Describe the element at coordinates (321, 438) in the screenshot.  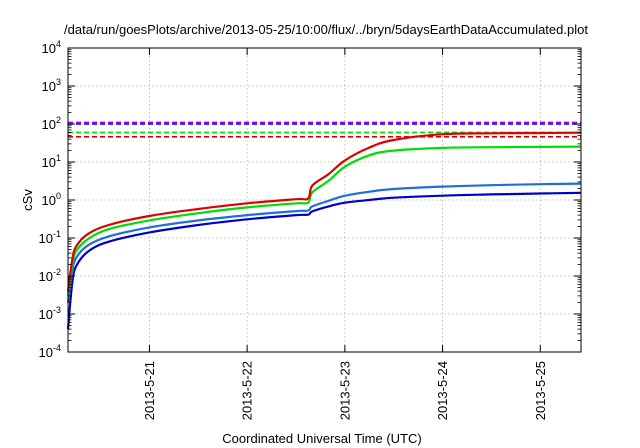
I see `x-axis-label: Coordinated Universal Time (UTC)` at that location.